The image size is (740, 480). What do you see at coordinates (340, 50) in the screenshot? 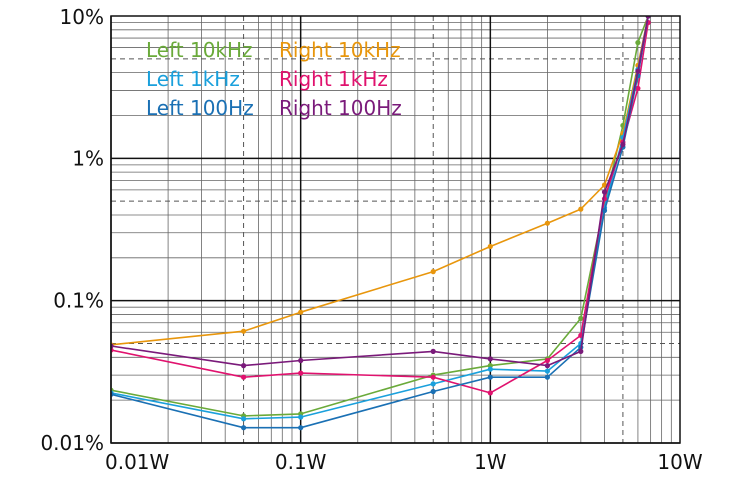
I see `legend-entry: Right 10kHz` at bounding box center [340, 50].